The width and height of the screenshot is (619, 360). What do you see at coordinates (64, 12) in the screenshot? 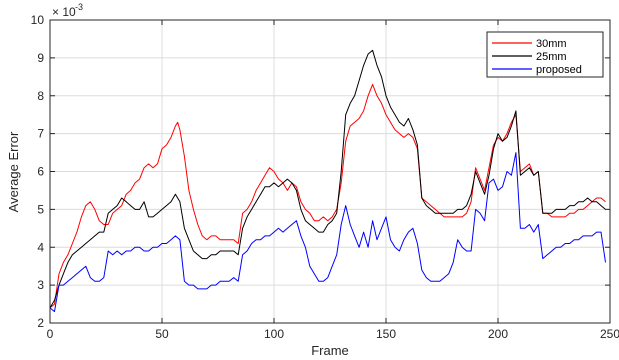
I see `exponent-prefix: × 10` at bounding box center [64, 12].